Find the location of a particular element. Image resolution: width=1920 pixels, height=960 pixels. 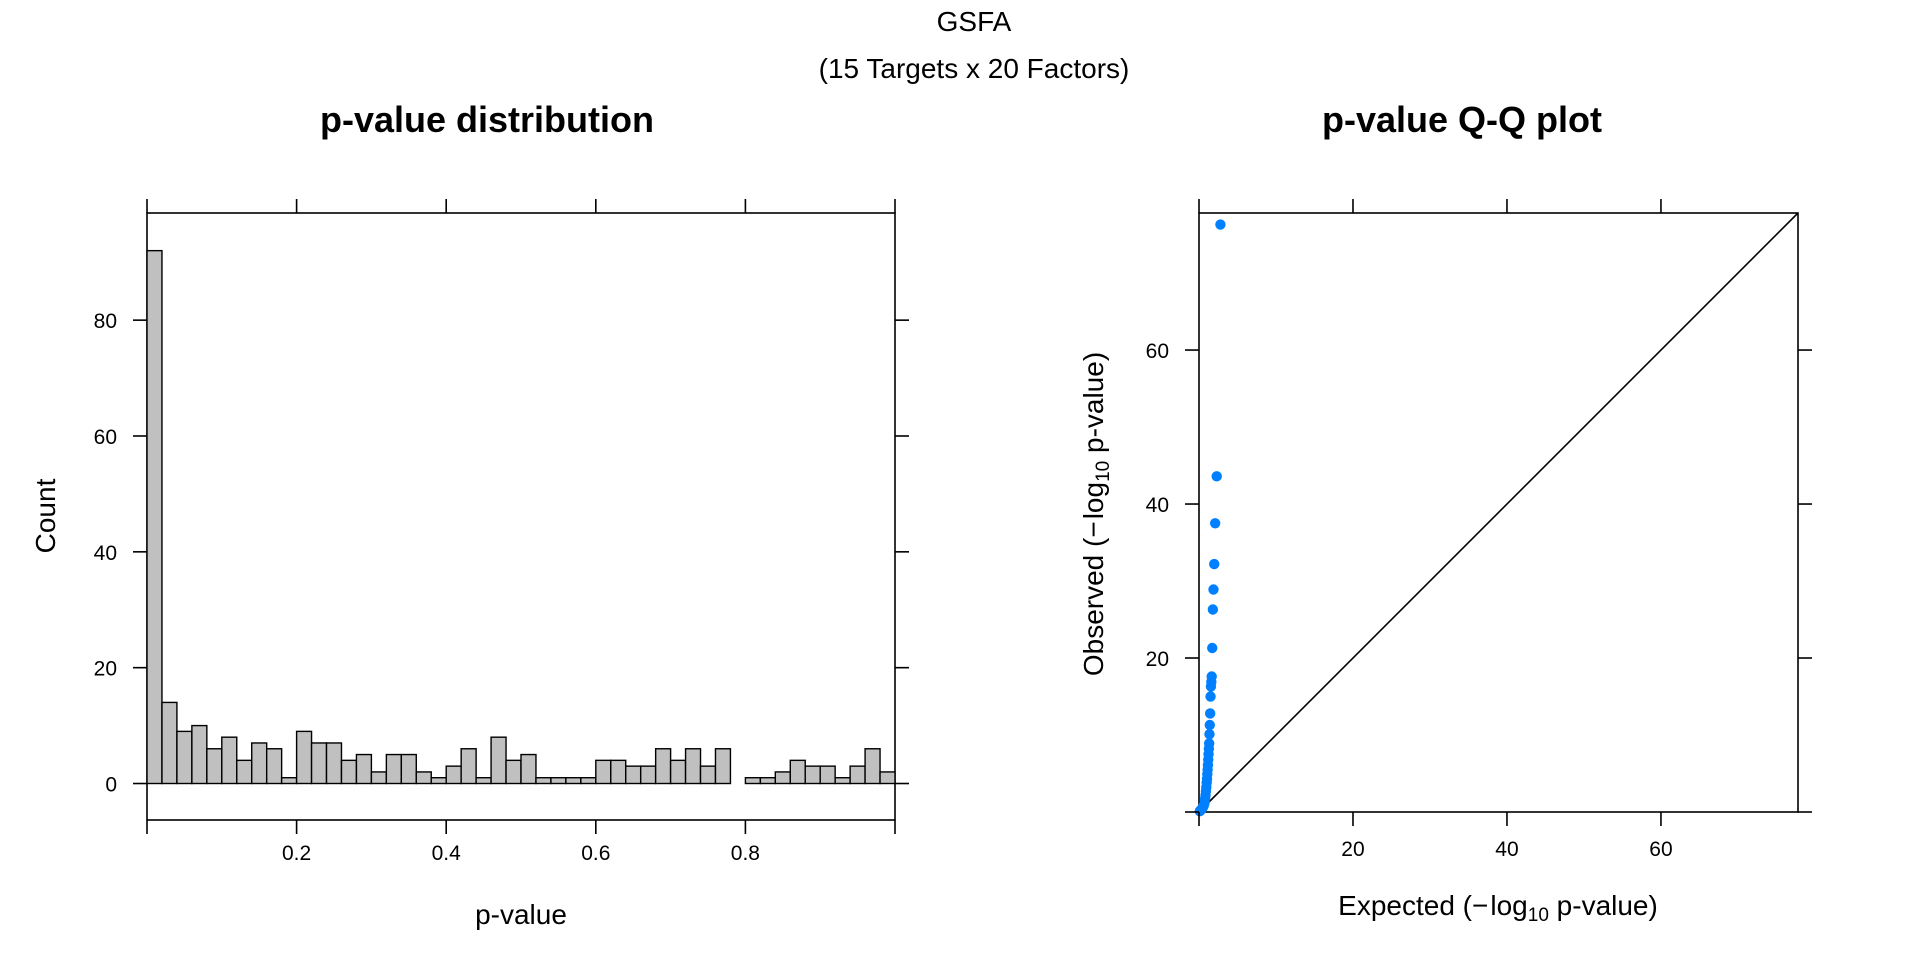

histogram-x-axis-title: p-value is located at coordinates (521, 914).